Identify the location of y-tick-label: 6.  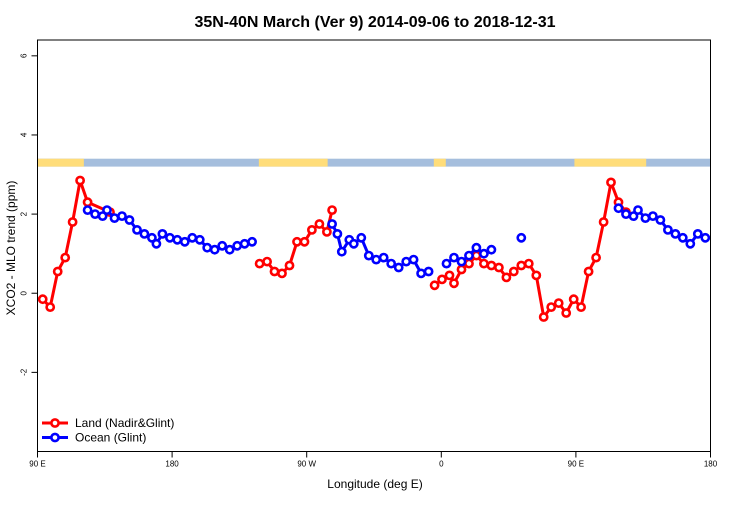
(24, 55).